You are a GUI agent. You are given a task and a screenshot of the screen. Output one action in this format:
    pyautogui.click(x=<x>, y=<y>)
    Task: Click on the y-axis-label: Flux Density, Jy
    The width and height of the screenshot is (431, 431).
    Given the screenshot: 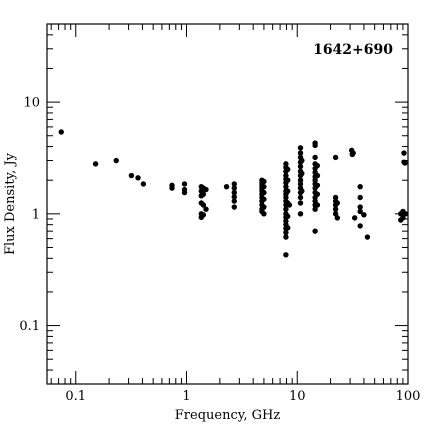 What is the action you would take?
    pyautogui.click(x=10, y=203)
    